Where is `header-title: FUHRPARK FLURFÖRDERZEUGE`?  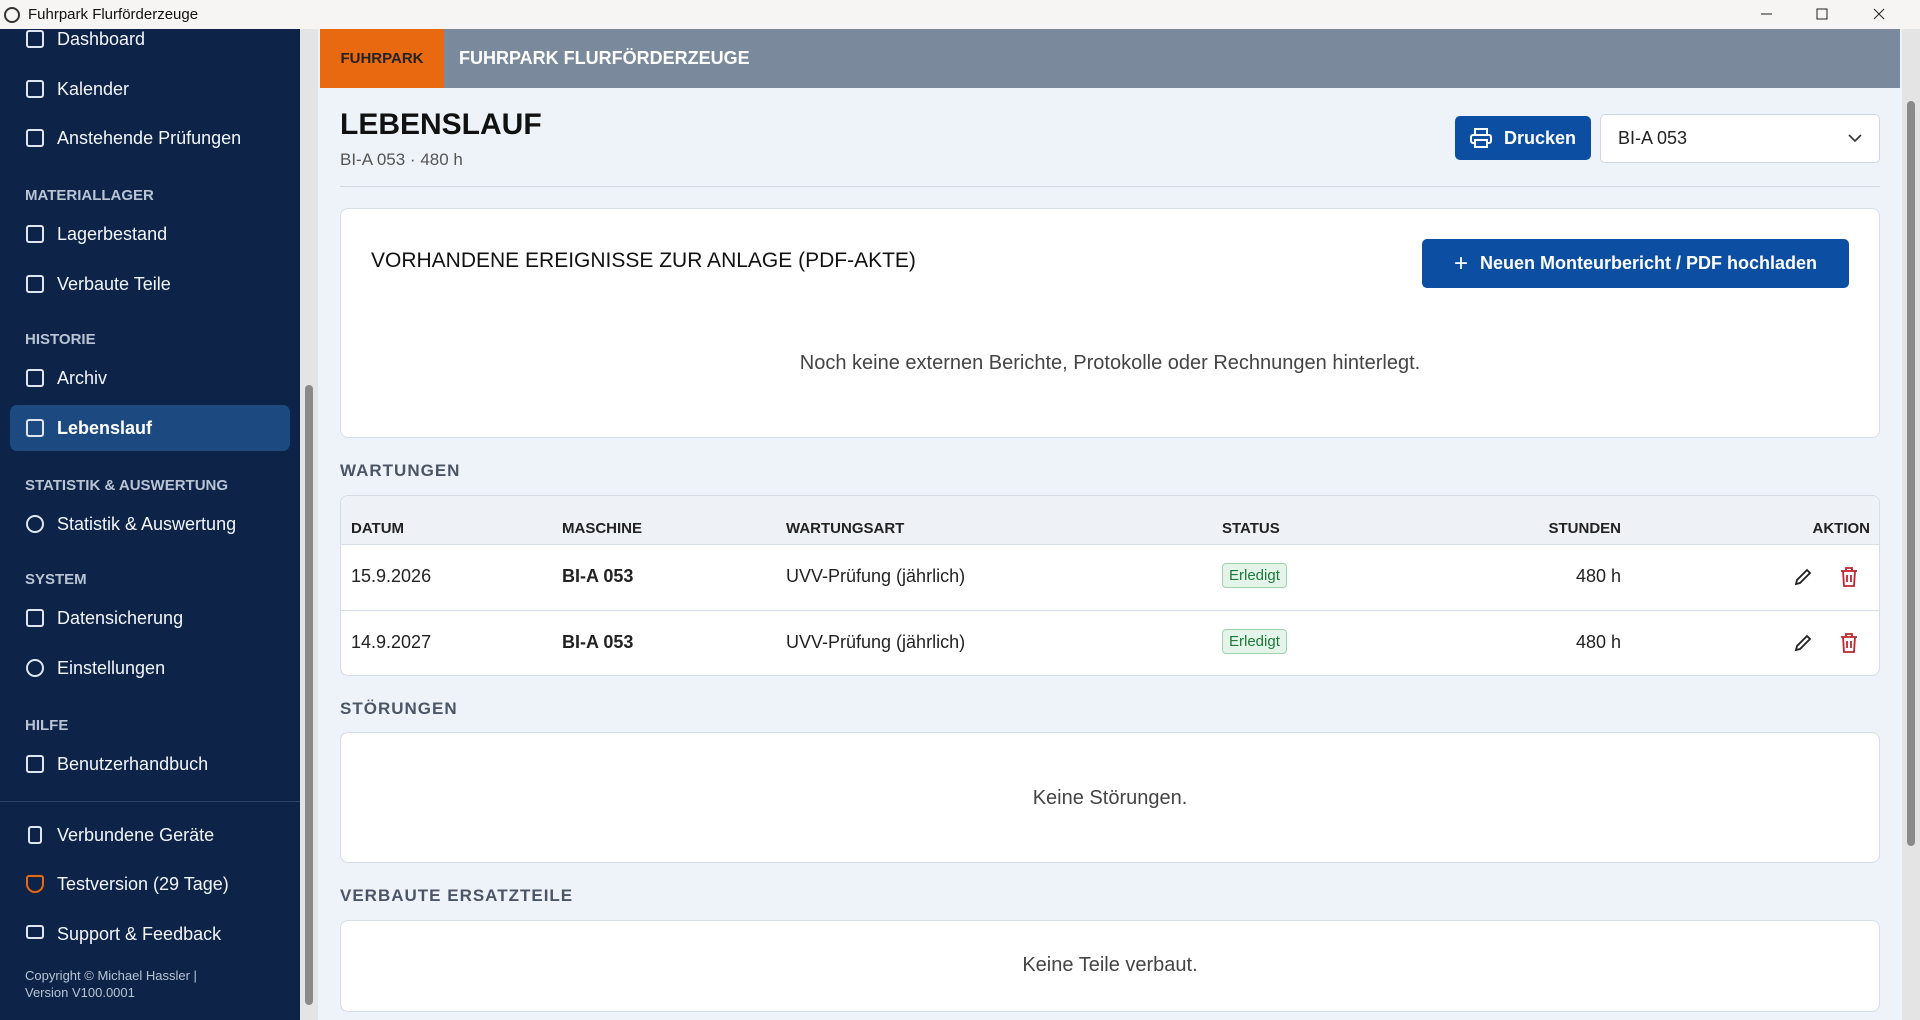
header-title: FUHRPARK FLURFÖRDERZEUGE is located at coordinates (604, 58).